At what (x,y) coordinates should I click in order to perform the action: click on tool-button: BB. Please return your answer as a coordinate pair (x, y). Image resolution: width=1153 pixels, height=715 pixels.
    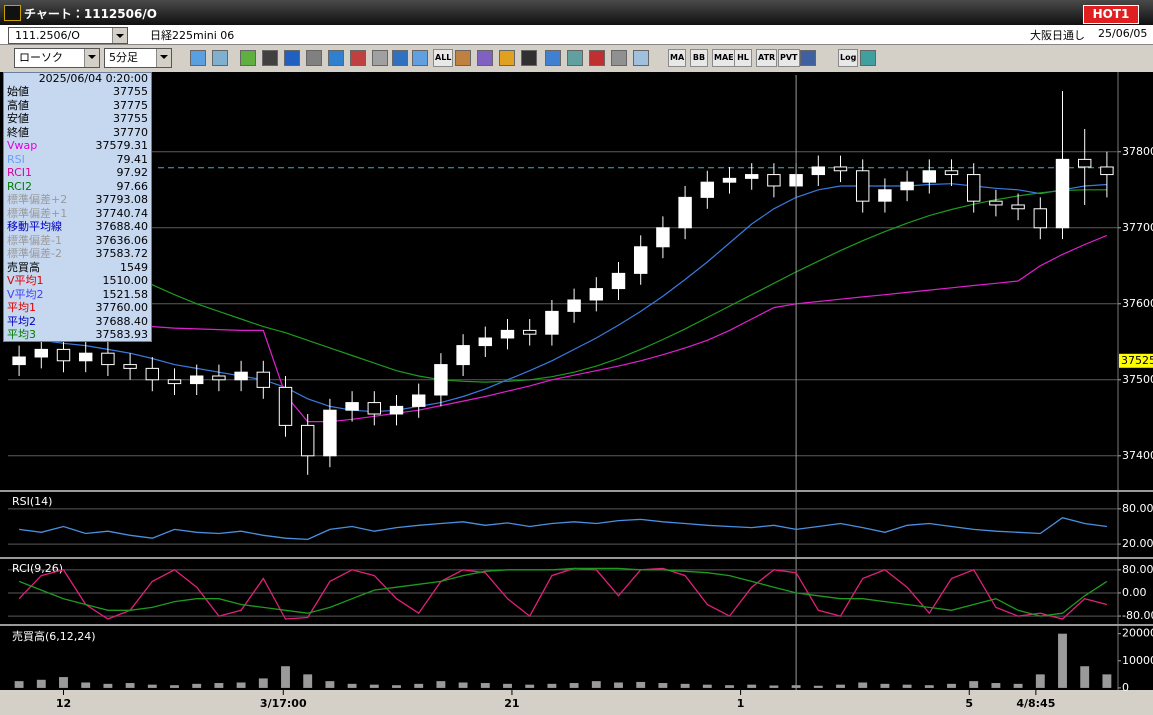
    Looking at the image, I should click on (699, 58).